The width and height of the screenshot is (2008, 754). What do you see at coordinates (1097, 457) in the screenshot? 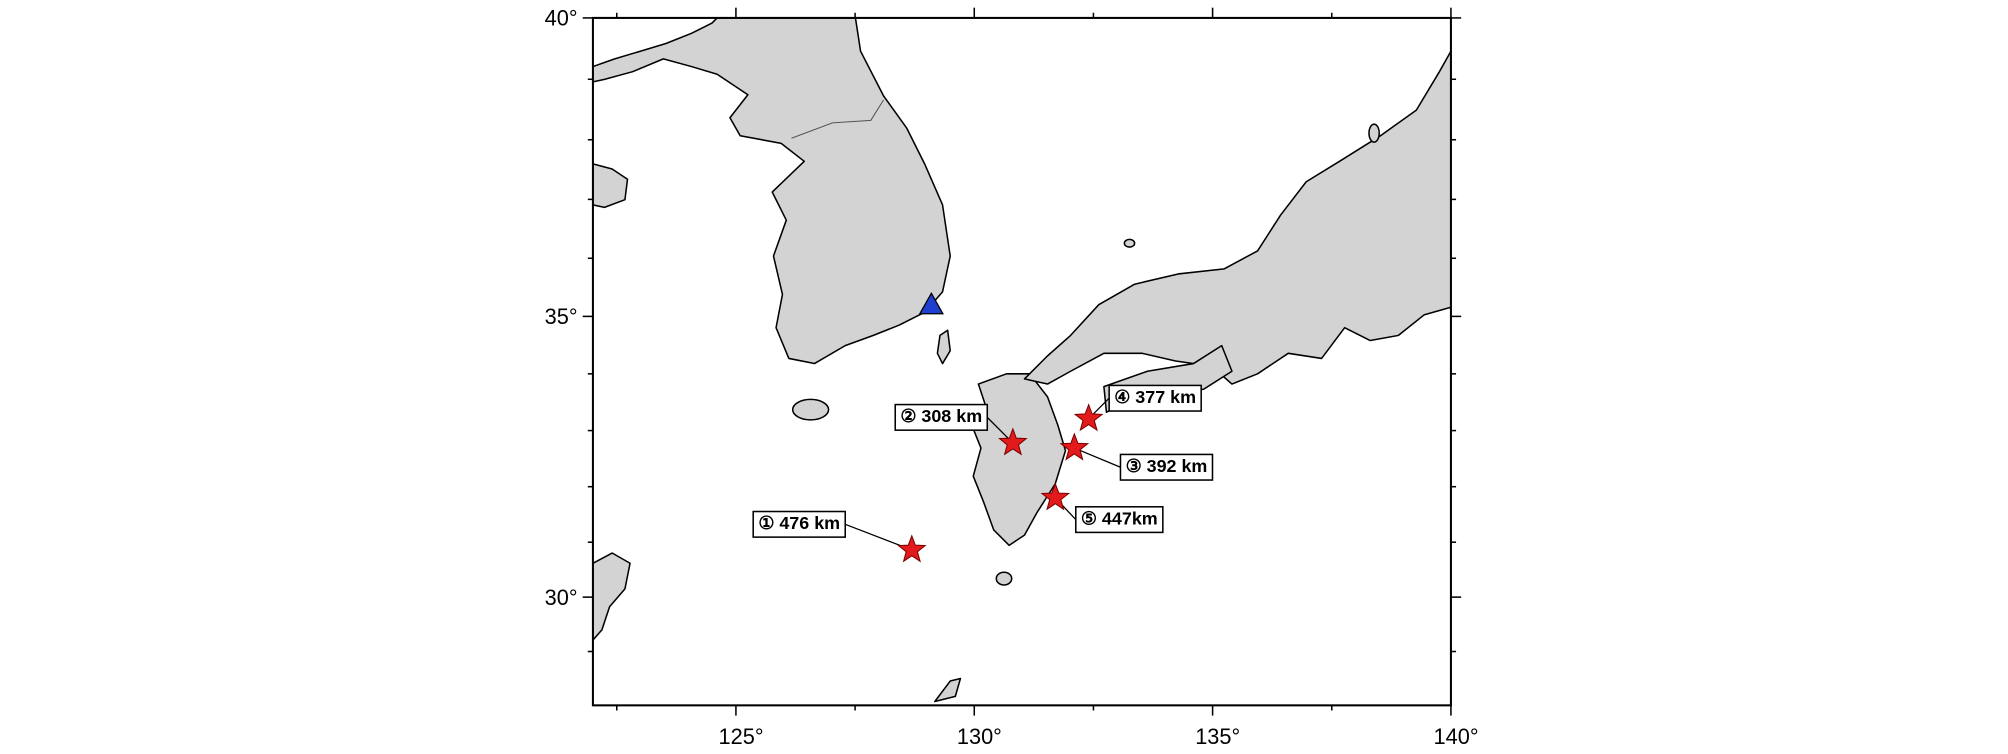
I see `leader-line` at bounding box center [1097, 457].